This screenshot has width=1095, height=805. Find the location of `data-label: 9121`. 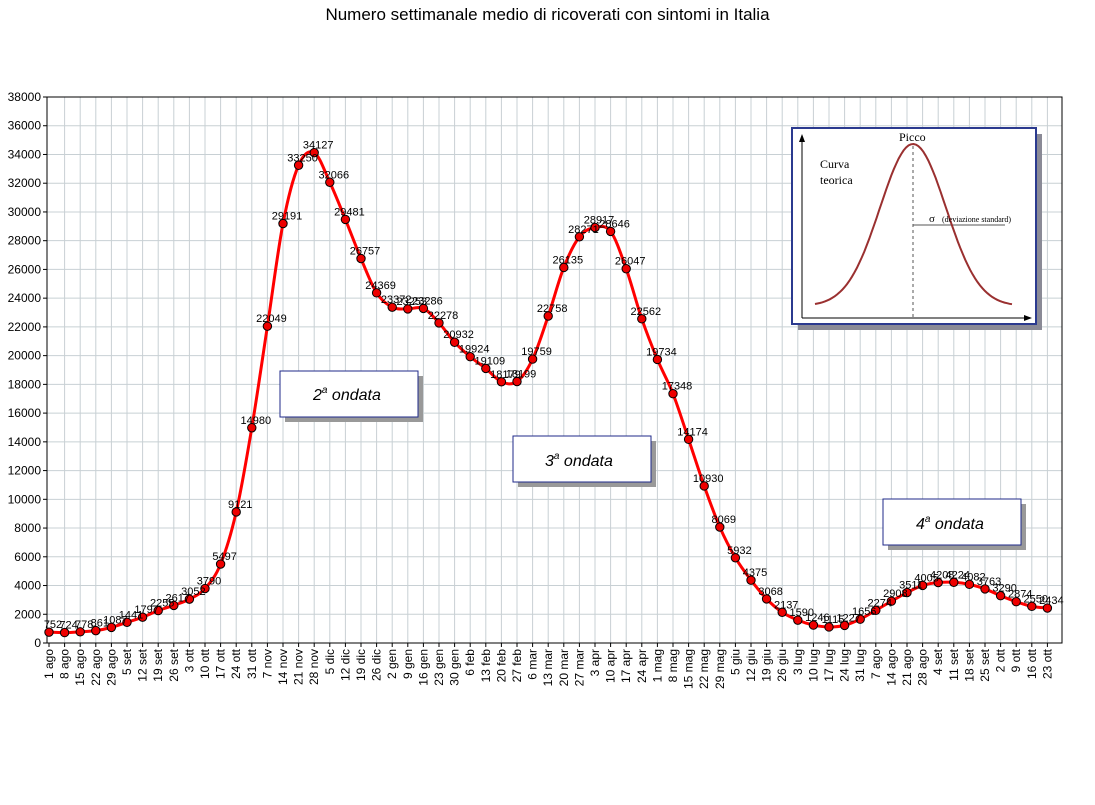

data-label: 9121 is located at coordinates (240, 505).